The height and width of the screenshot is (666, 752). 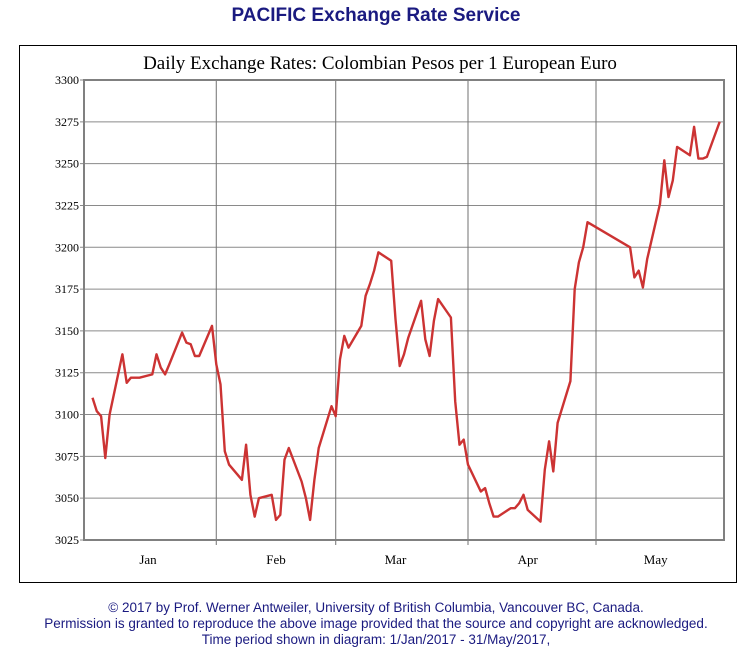 What do you see at coordinates (148, 559) in the screenshot?
I see `x-tick-label: Jan` at bounding box center [148, 559].